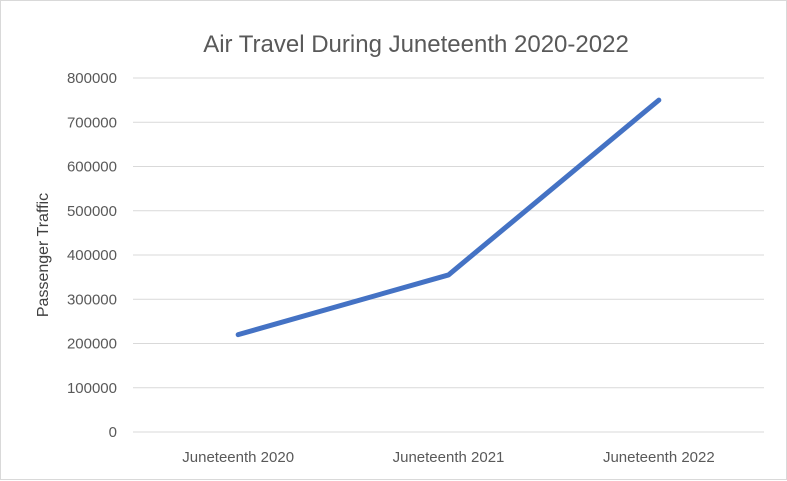 The height and width of the screenshot is (481, 787). Describe the element at coordinates (92, 122) in the screenshot. I see `y-tick-label: 700000` at that location.